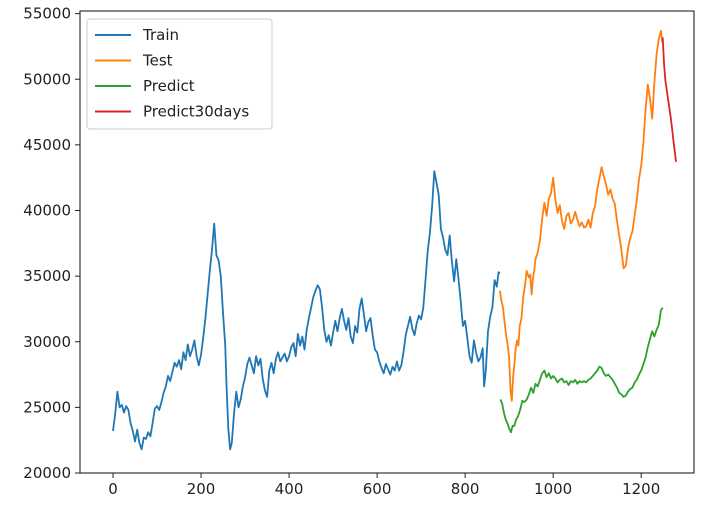 The width and height of the screenshot is (706, 510). I want to click on legend-label-predict30days: Predict30days, so click(196, 112).